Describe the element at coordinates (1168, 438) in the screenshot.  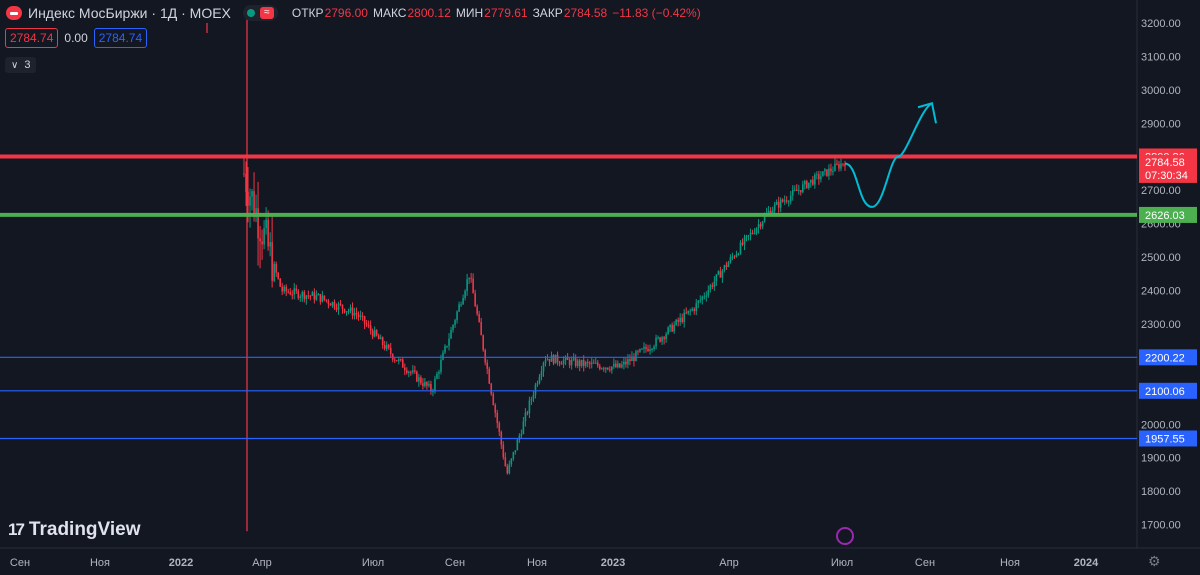
I see `level-price-label` at that location.